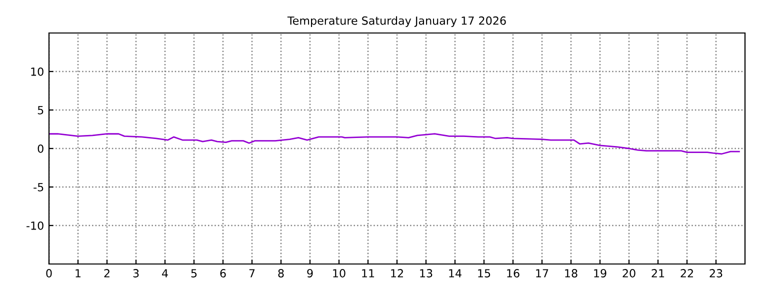  What do you see at coordinates (629, 273) in the screenshot?
I see `x-tick-label: 20` at bounding box center [629, 273].